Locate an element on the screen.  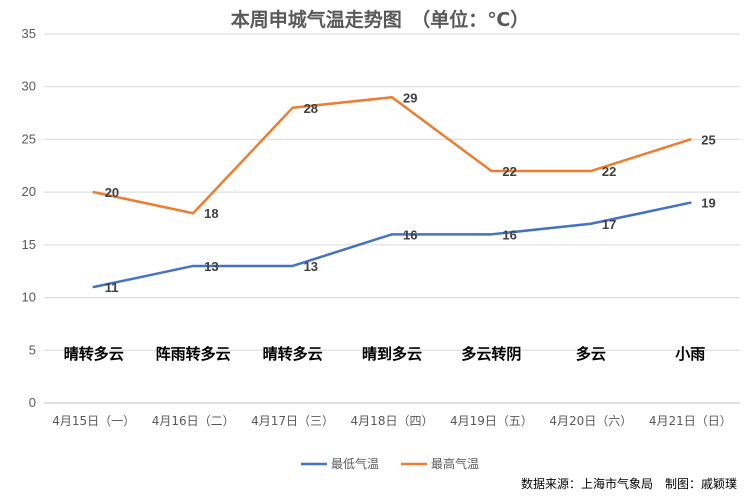
x-tick-label: 4月19日（五） is located at coordinates (491, 421).